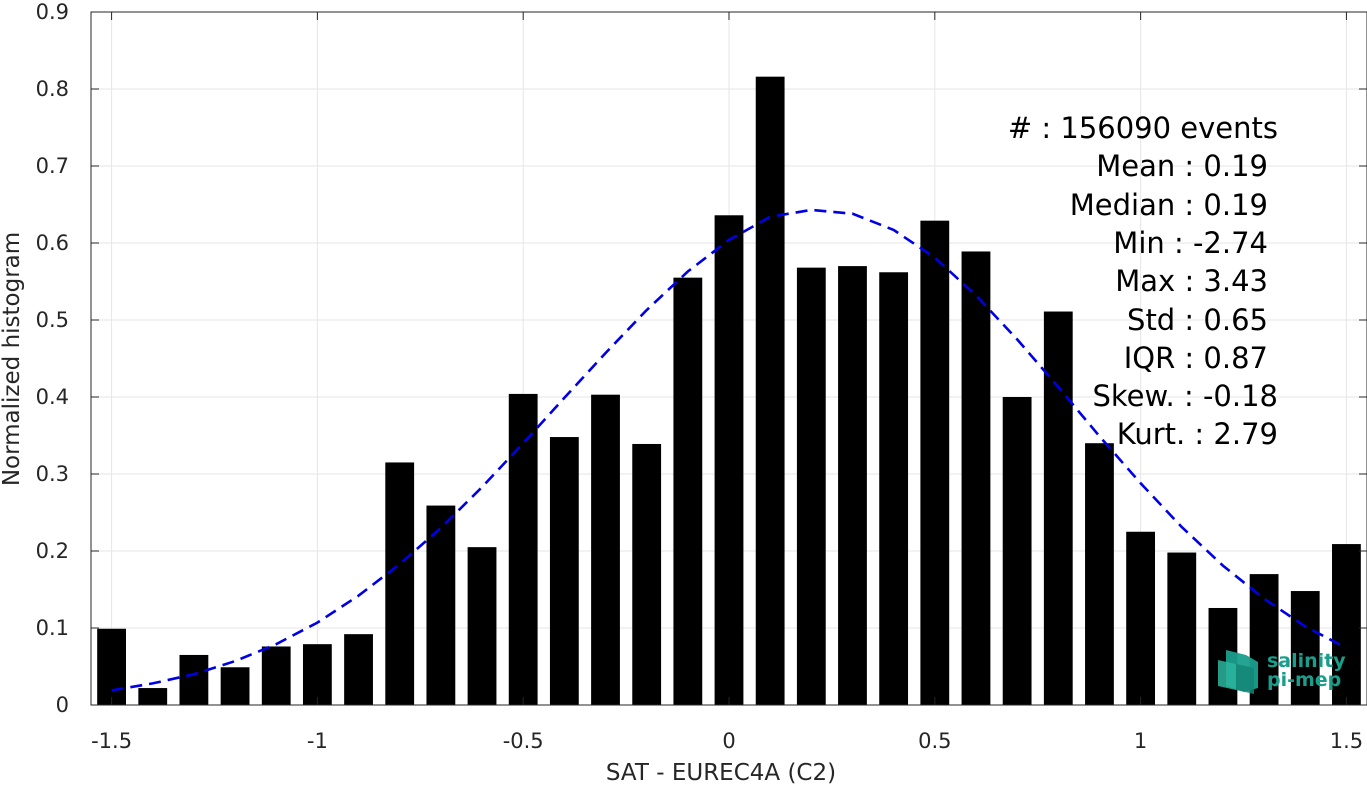 The image size is (1367, 785). Describe the element at coordinates (52, 320) in the screenshot. I see `y-tick-label: 0.5` at that location.